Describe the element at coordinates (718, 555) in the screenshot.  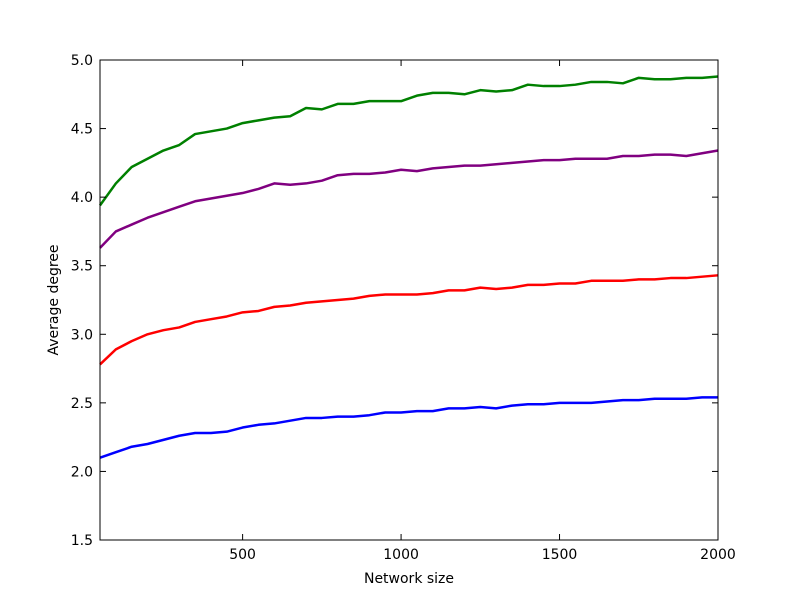
I see `x-tick-label: 2000` at that location.